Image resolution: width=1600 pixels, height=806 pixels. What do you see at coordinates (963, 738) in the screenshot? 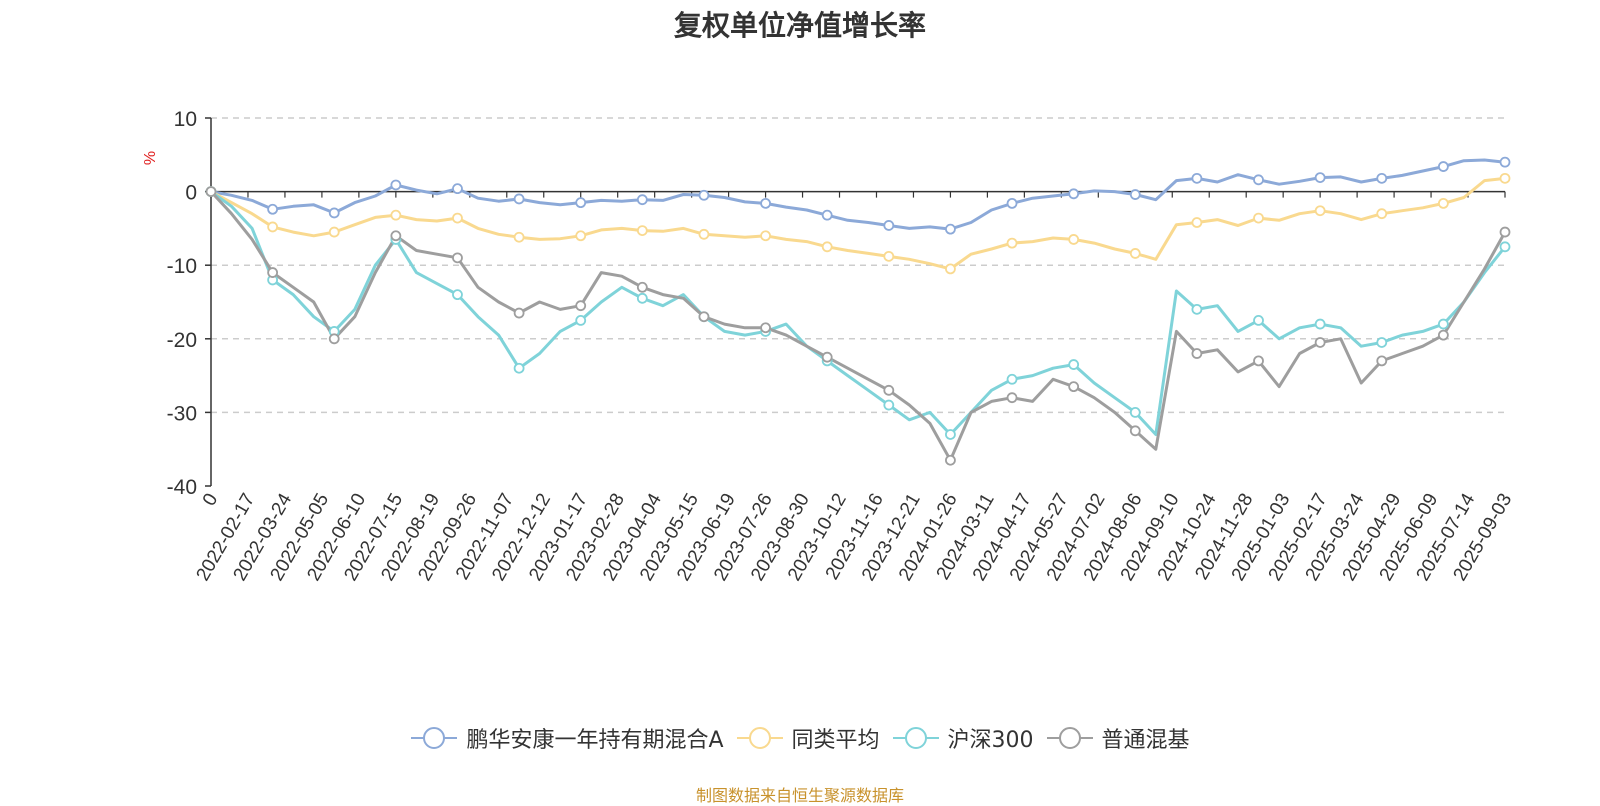
I see `legend-item-2: 沪深300` at bounding box center [963, 738].